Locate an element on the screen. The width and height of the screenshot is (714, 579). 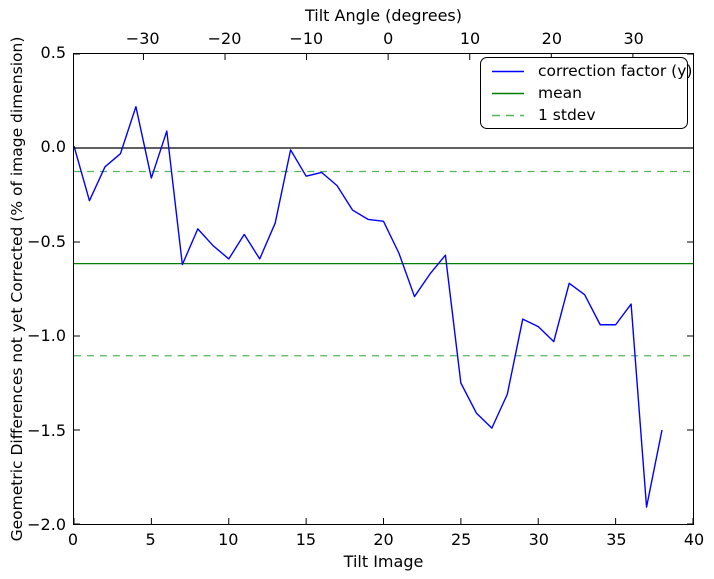
top-tick-label: 10 is located at coordinates (470, 38).